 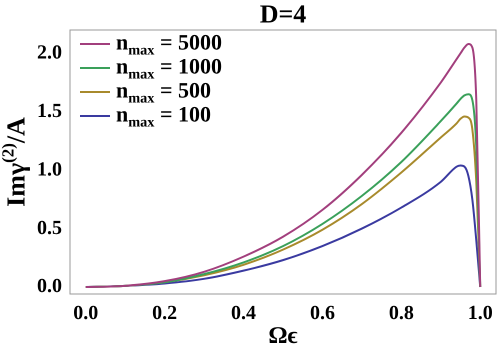 What do you see at coordinates (15, 161) in the screenshot?
I see `y-axis-title: Imγ(2)/A` at bounding box center [15, 161].